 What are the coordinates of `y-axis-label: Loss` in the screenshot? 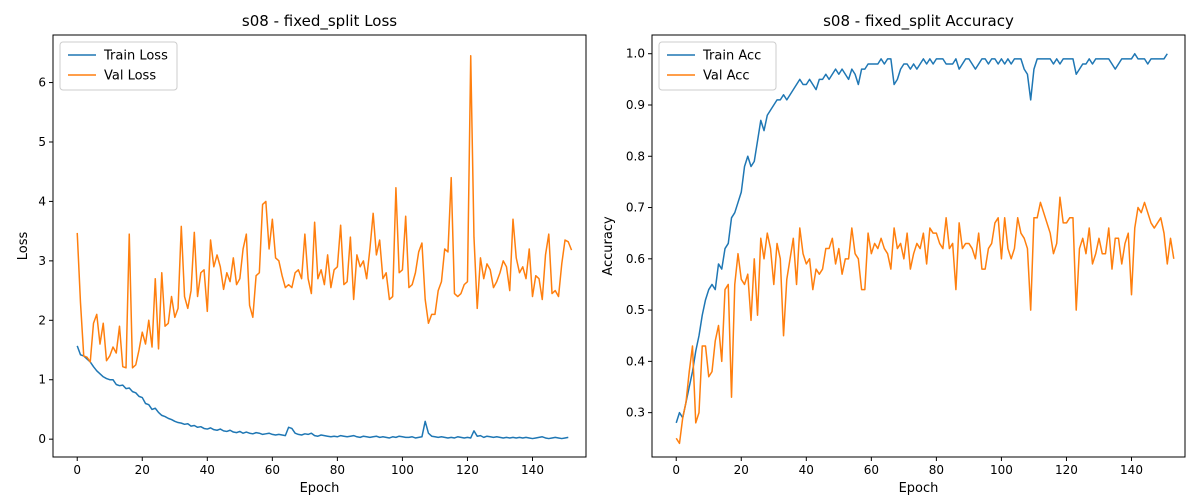 It's located at (23, 246).